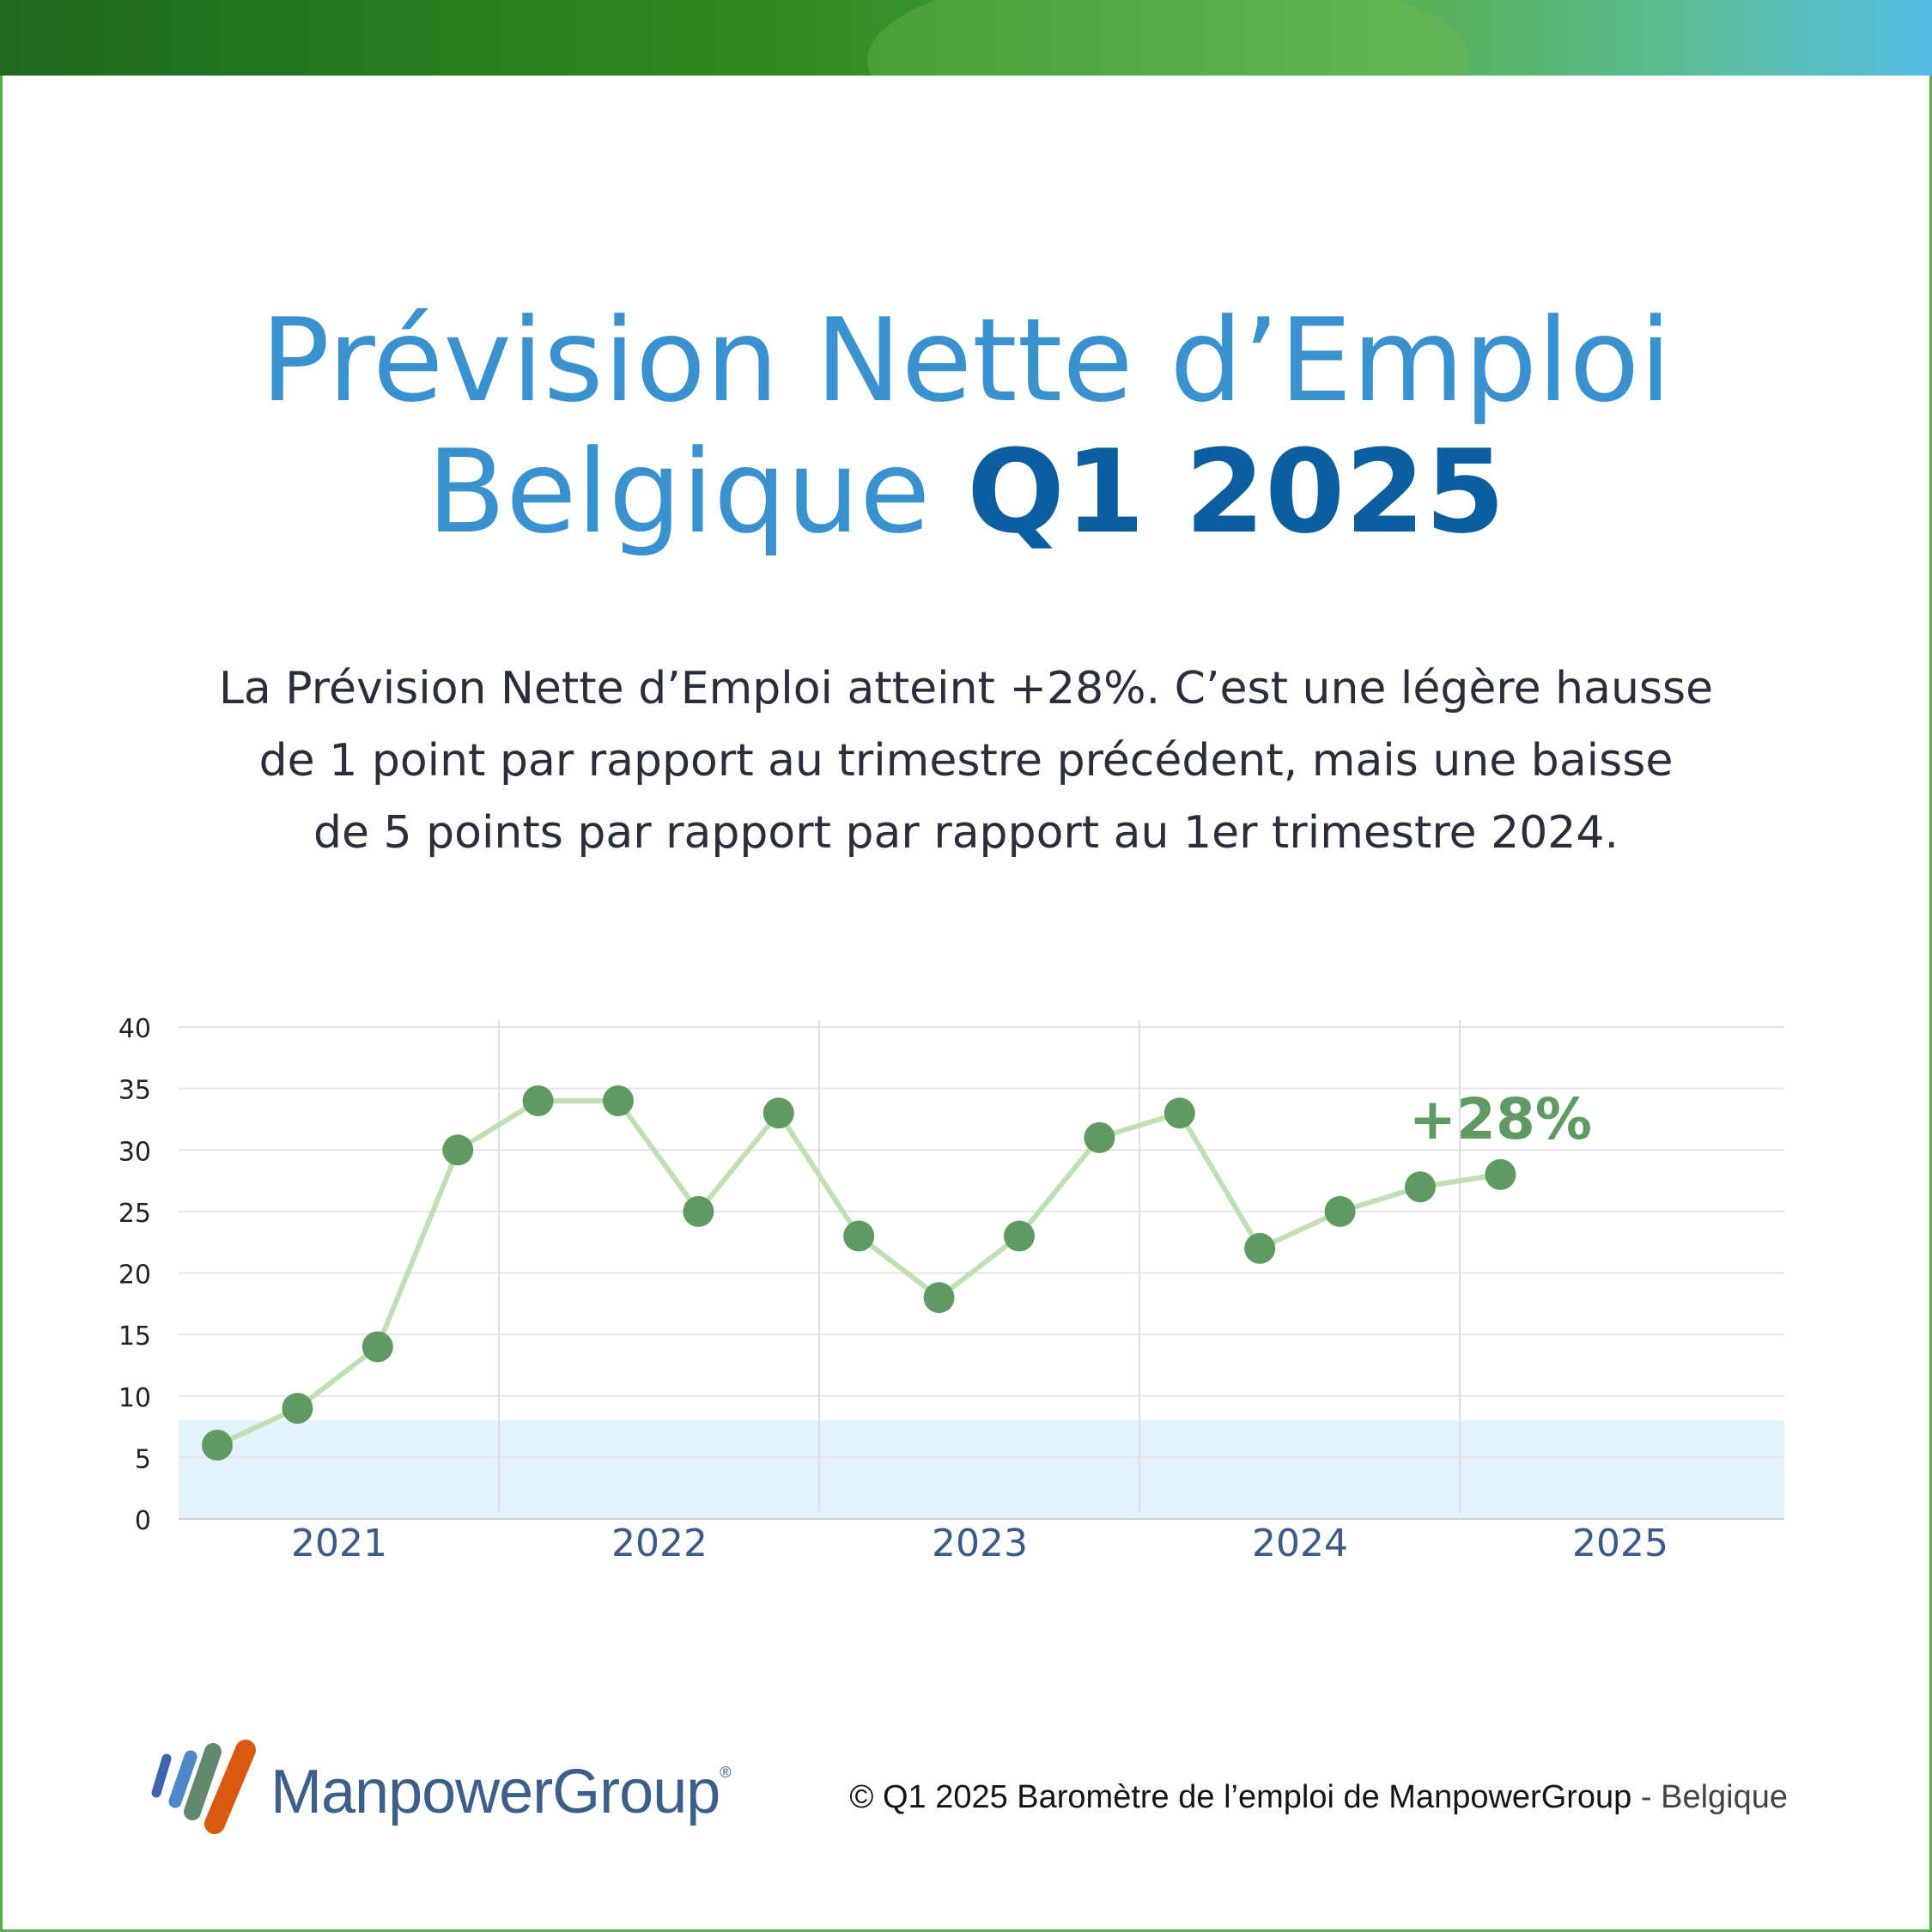  What do you see at coordinates (1709, 1797) in the screenshot?
I see `copyright-country: - Belgique` at bounding box center [1709, 1797].